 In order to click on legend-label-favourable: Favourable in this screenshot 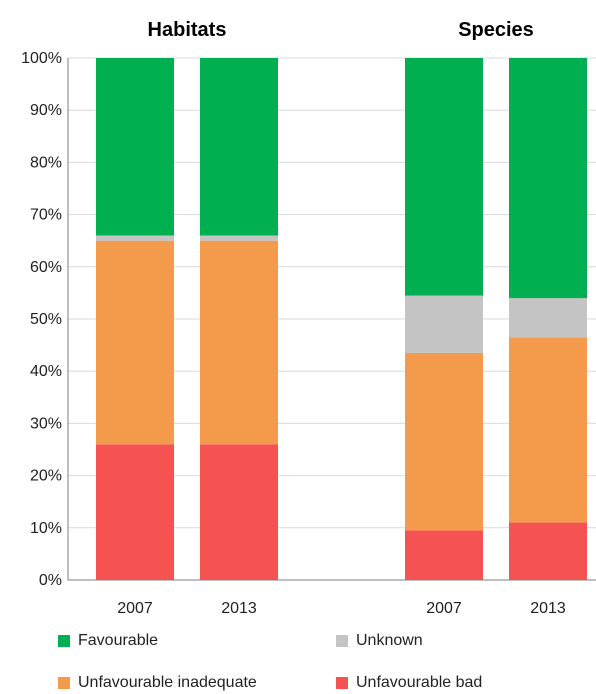, I will do `click(118, 640)`.